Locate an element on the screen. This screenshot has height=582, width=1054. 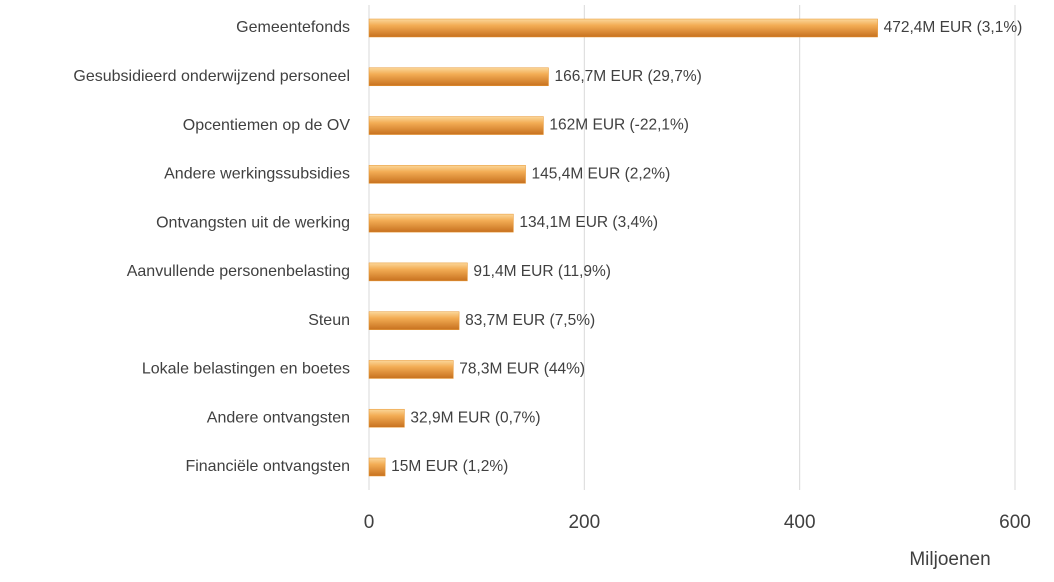
data-label: 134,1M EUR (3,4%) is located at coordinates (588, 222).